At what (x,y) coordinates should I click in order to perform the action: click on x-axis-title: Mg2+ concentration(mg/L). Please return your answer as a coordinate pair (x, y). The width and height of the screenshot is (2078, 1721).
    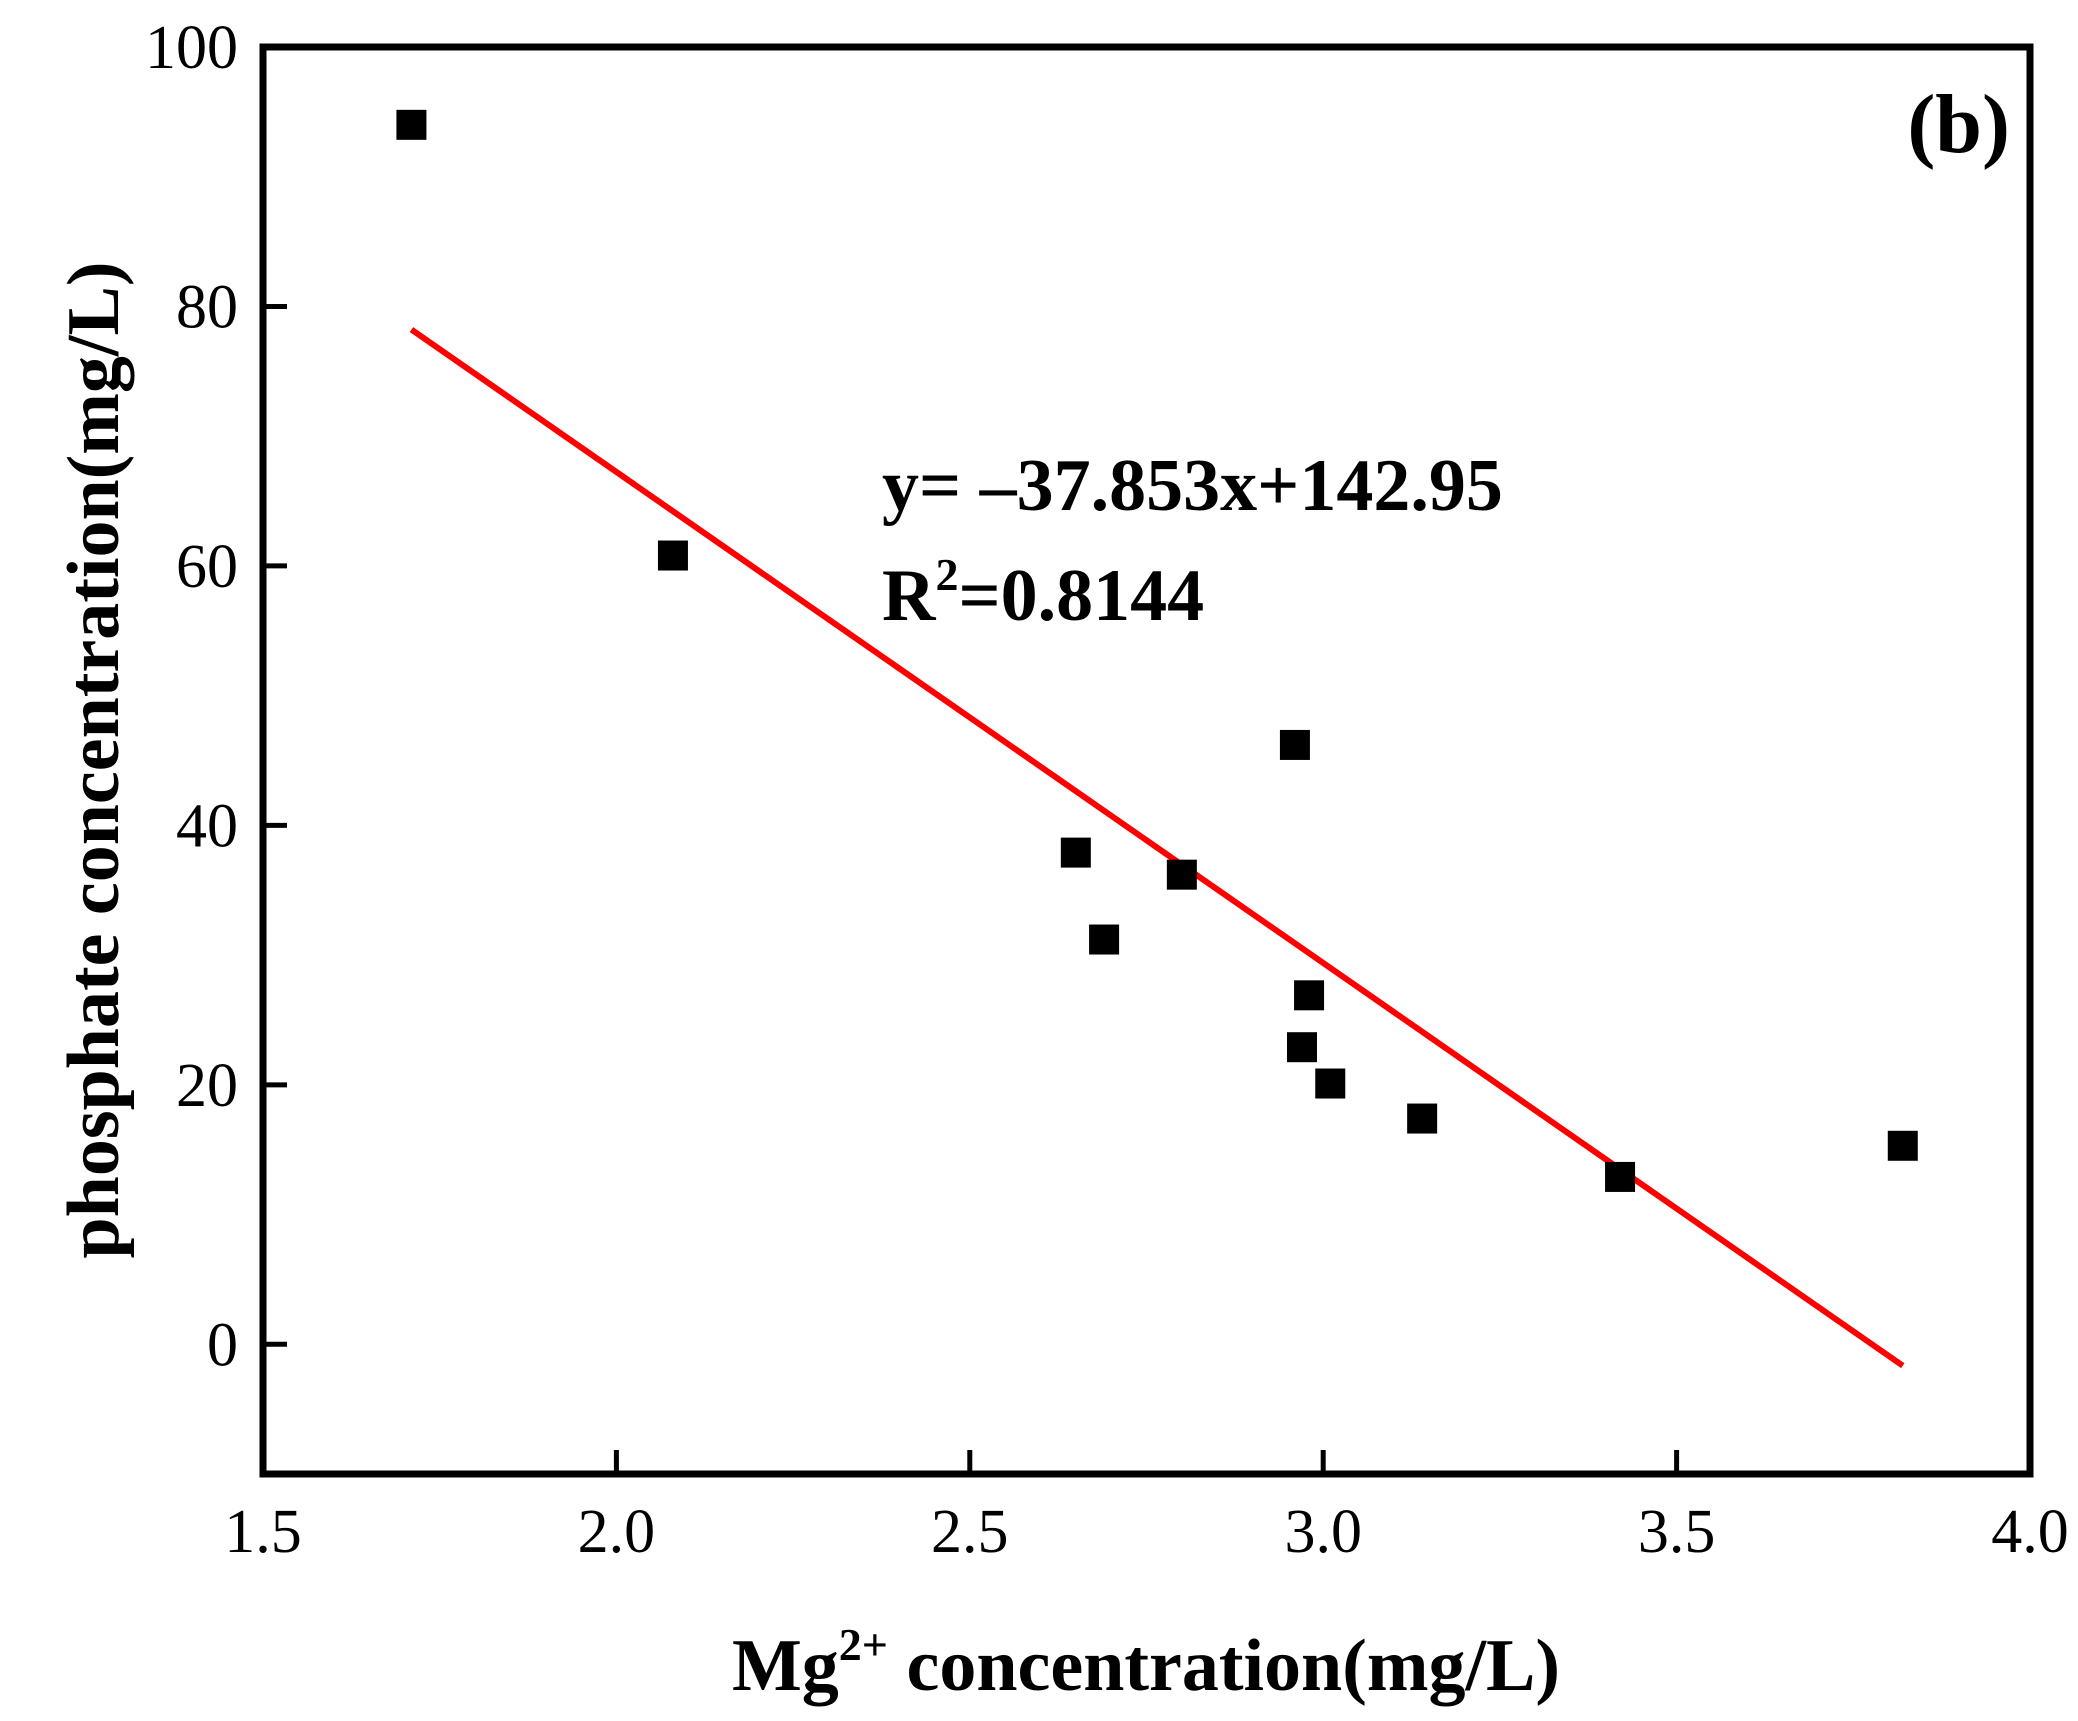
    Looking at the image, I should click on (1146, 1663).